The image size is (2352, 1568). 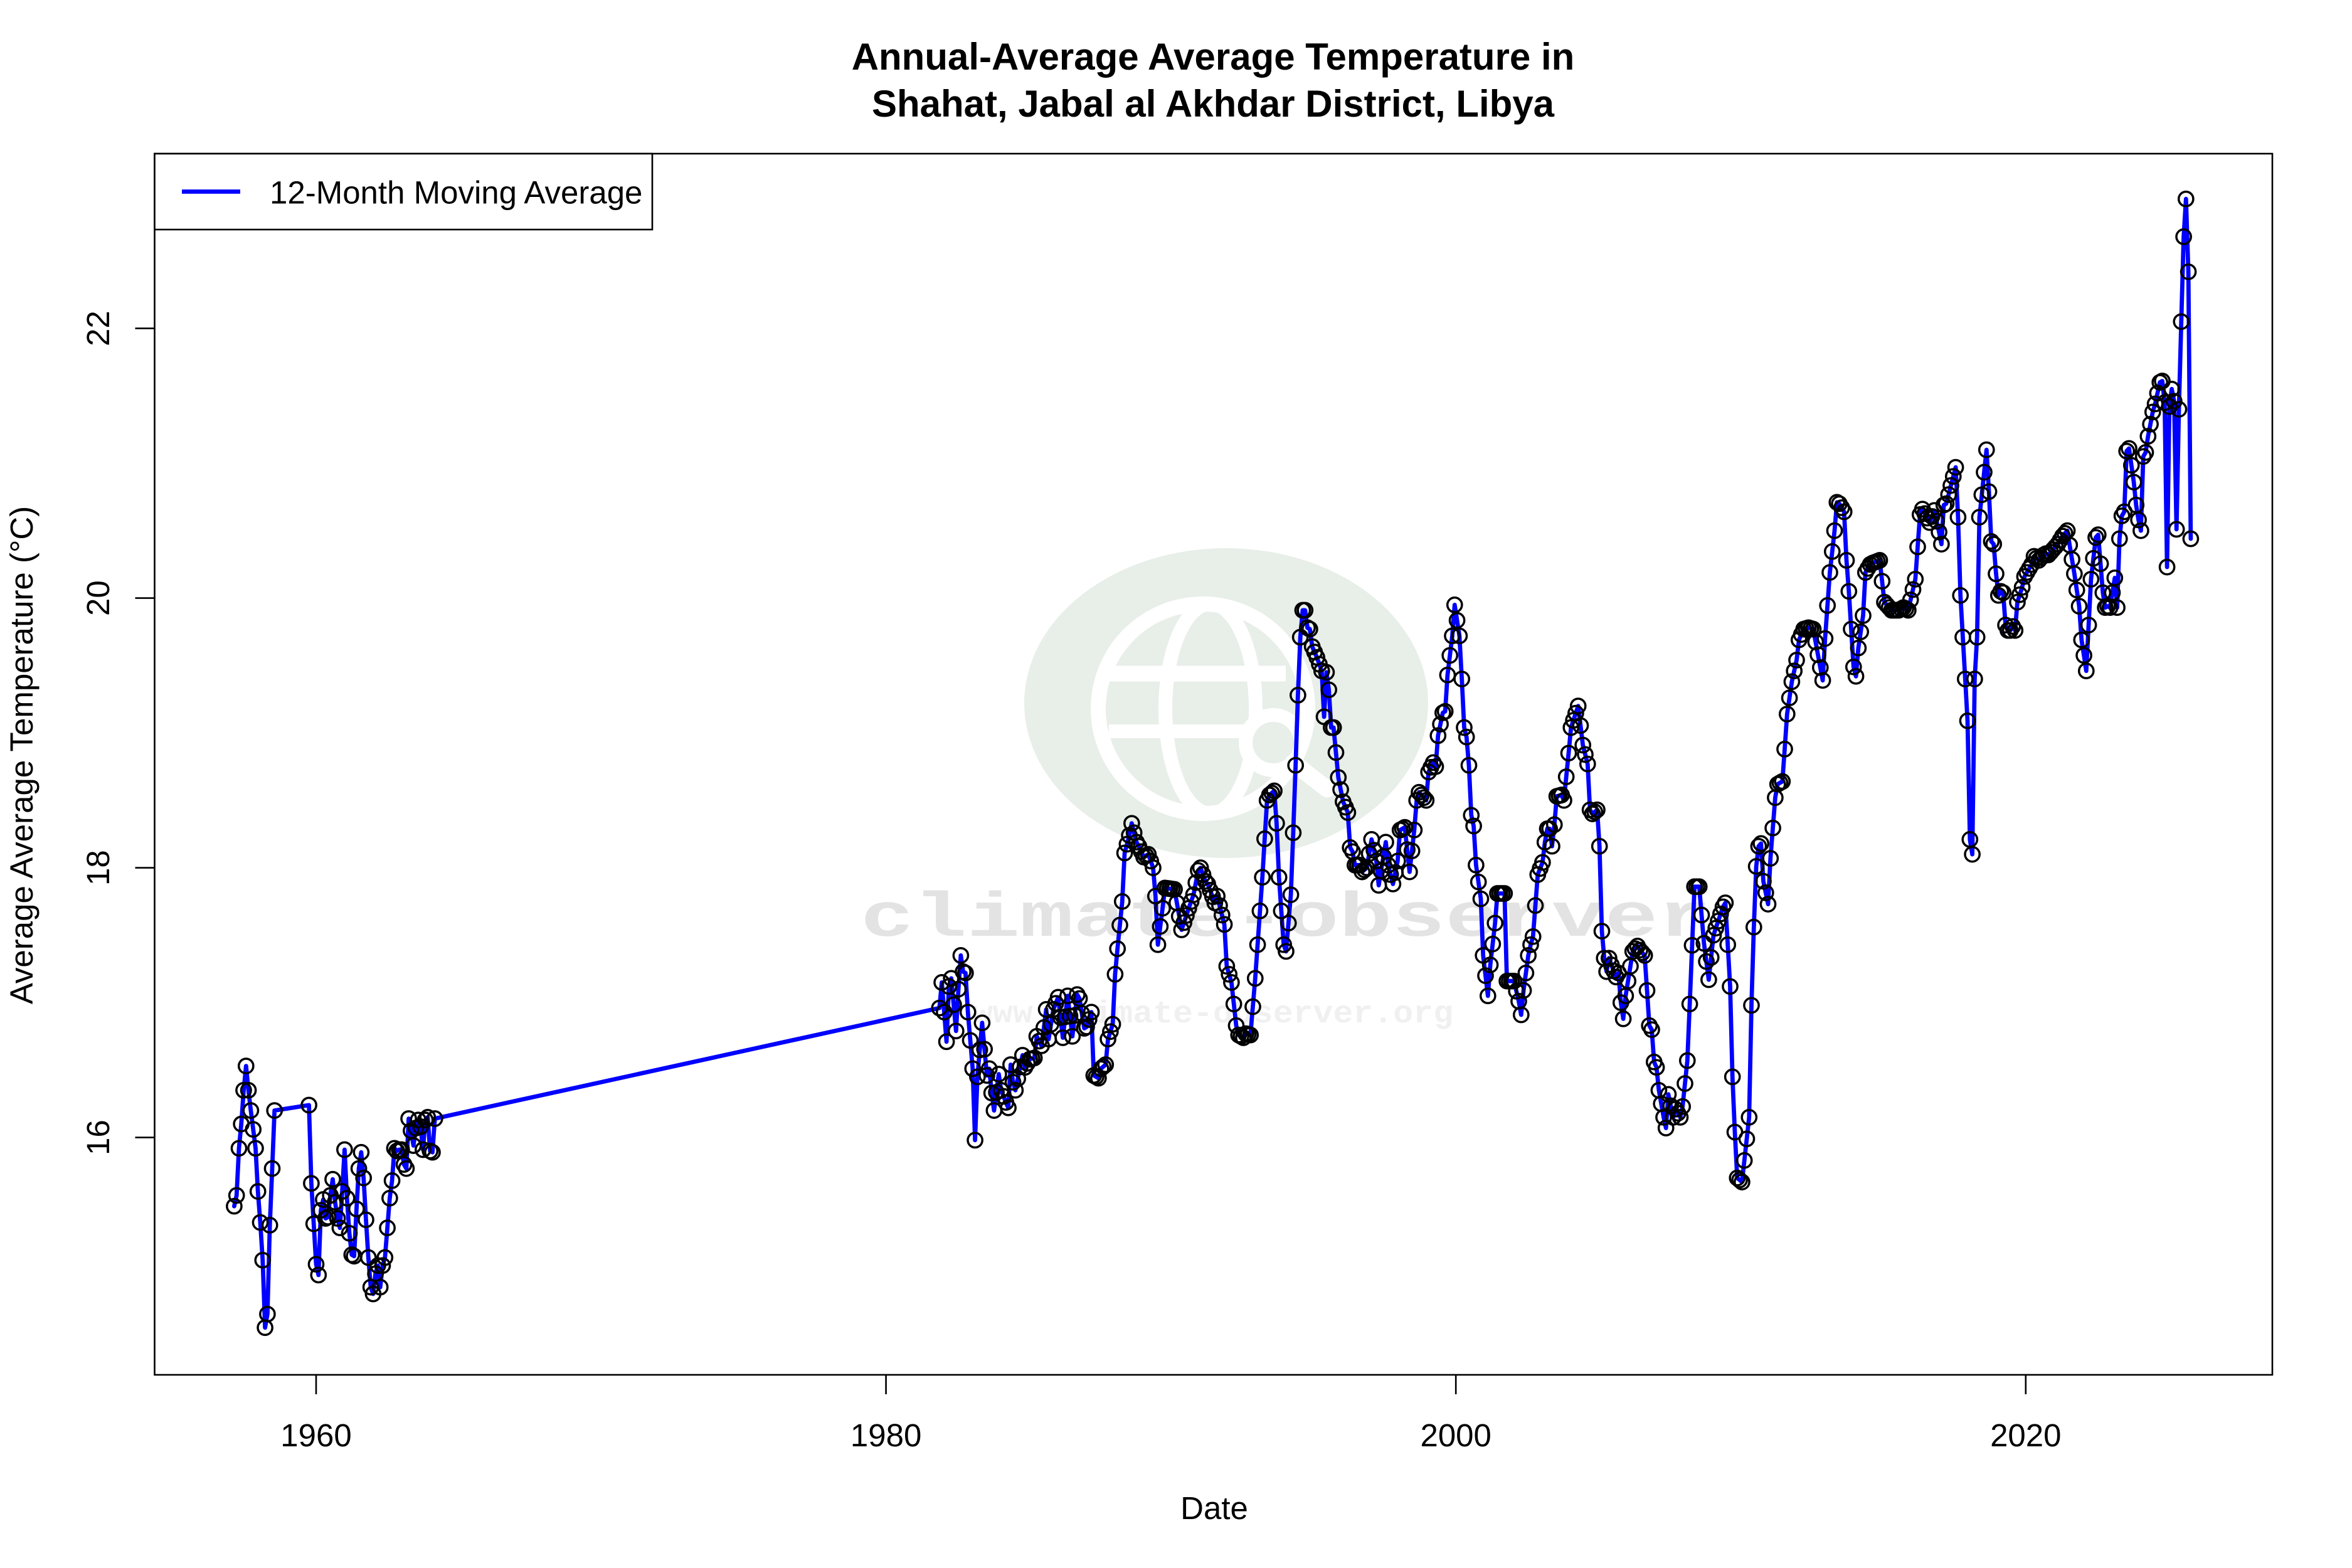 I want to click on svg-text: 16, so click(x=98, y=1137).